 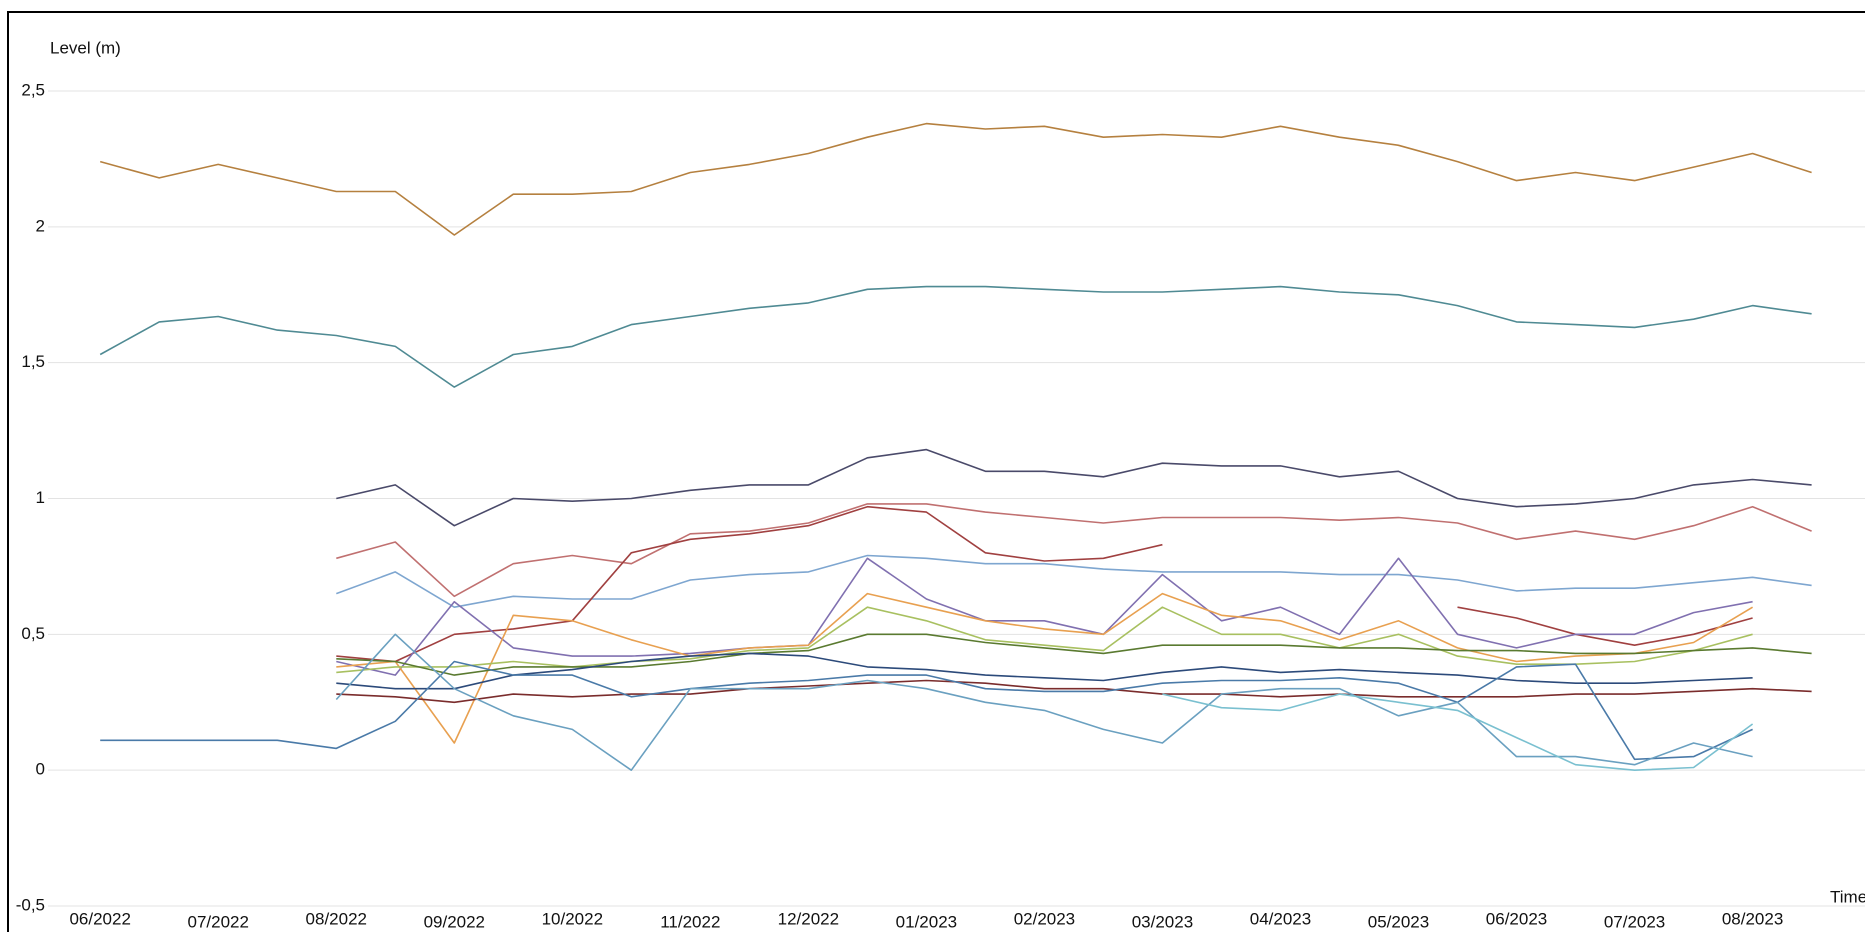 I want to click on x-axis-label: Time, so click(x=1847, y=896).